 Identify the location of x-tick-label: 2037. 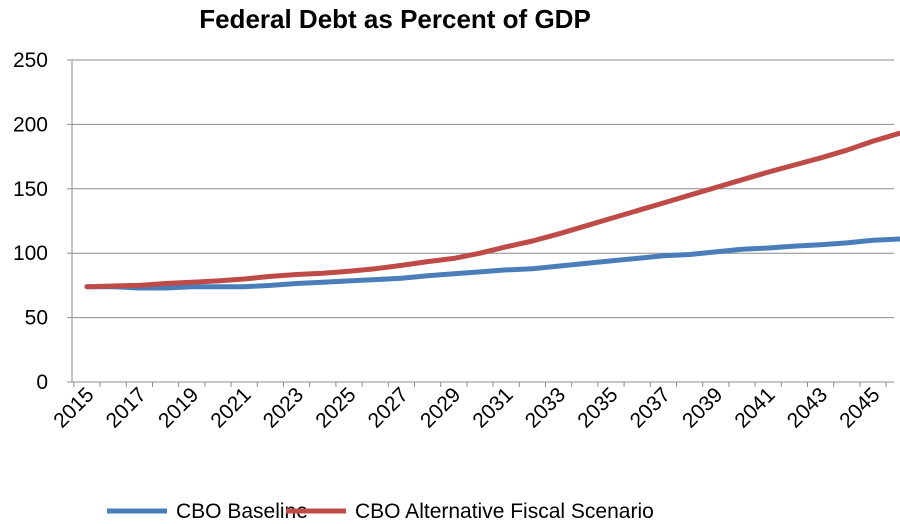
(650, 407).